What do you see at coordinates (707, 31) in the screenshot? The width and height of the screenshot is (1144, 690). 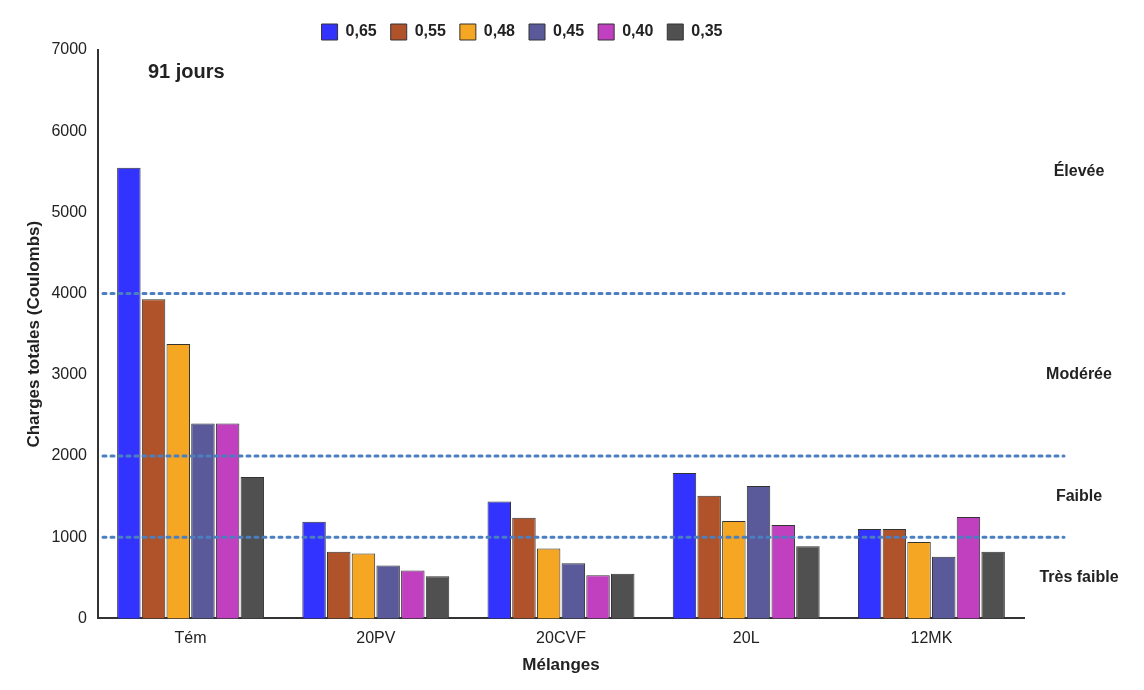 I see `legend-label: 0,35` at bounding box center [707, 31].